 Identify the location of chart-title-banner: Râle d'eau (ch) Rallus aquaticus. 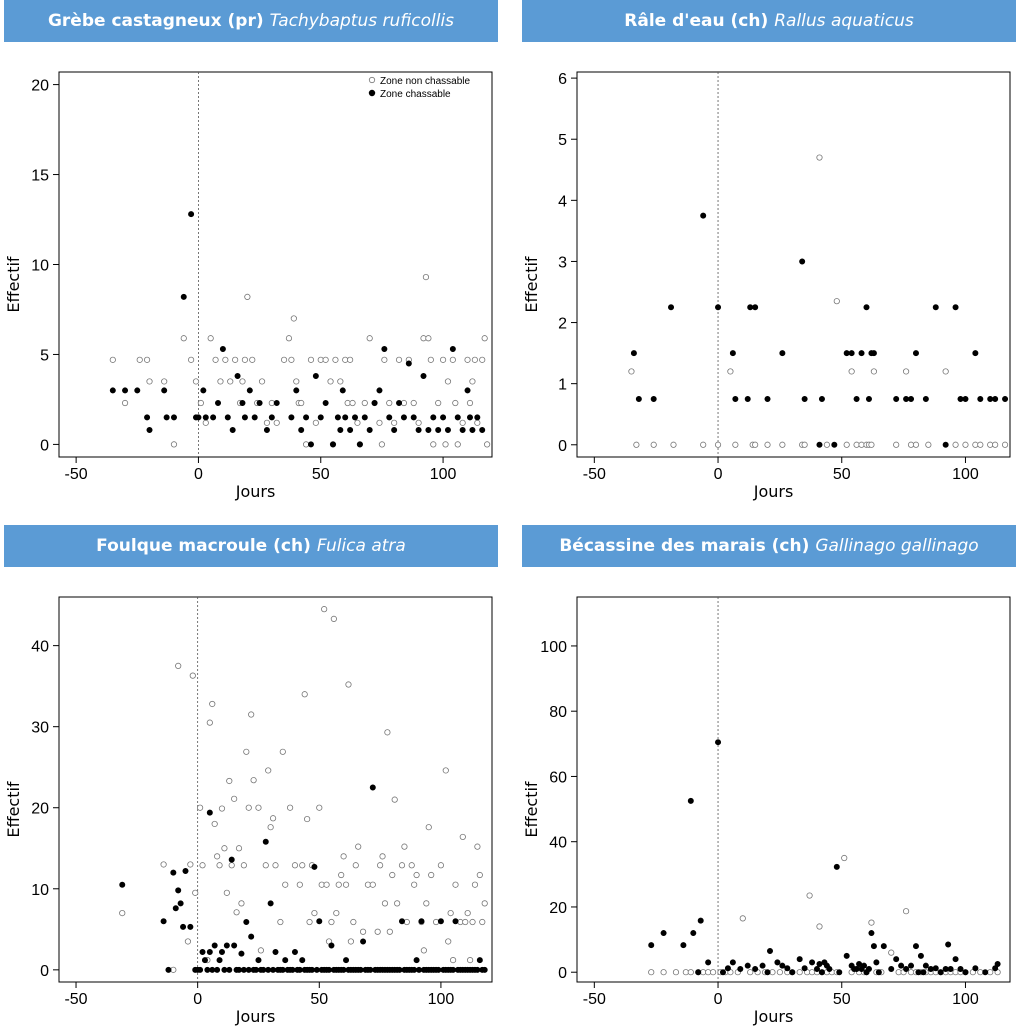
(769, 21).